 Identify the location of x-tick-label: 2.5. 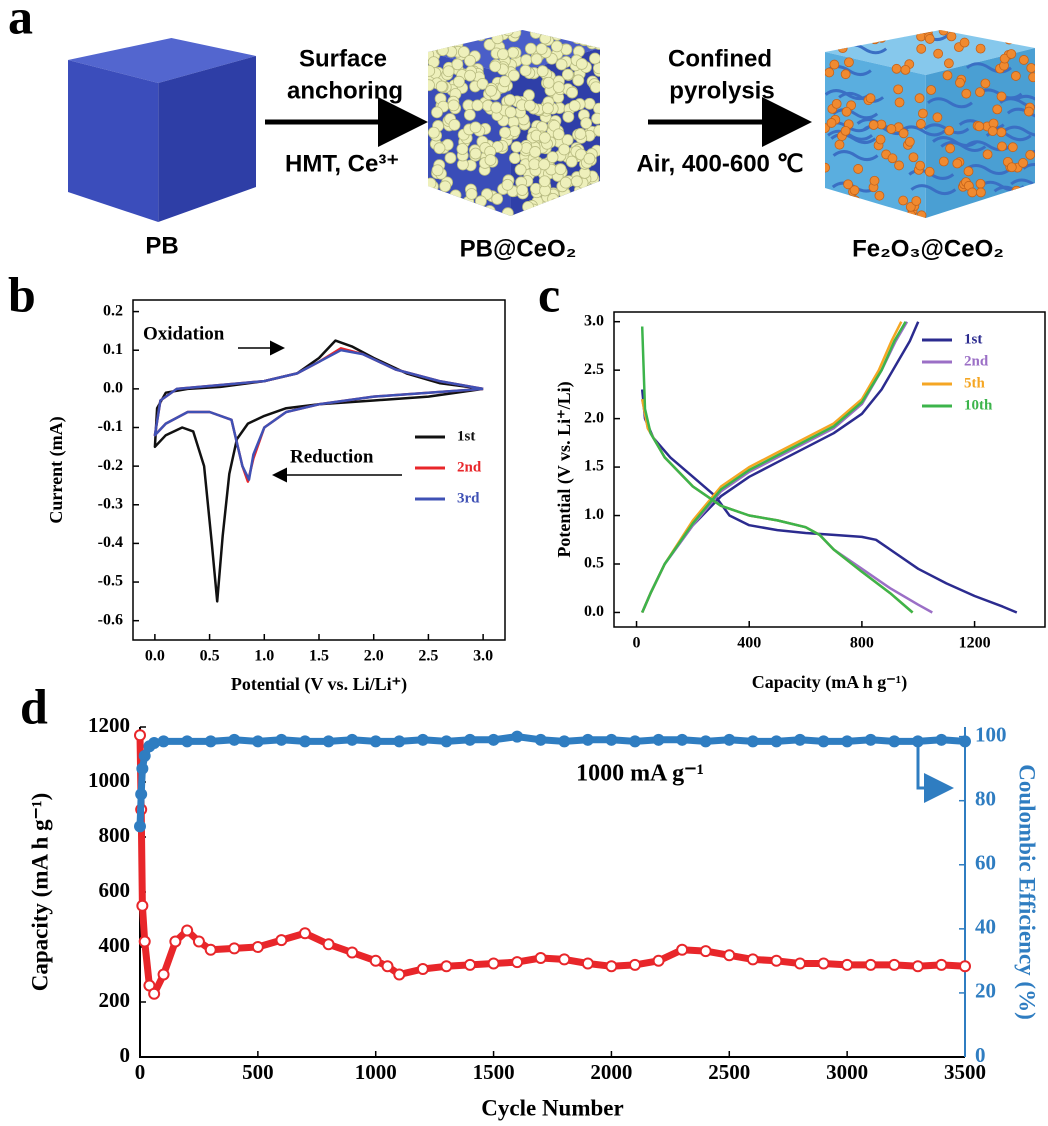
(428, 656).